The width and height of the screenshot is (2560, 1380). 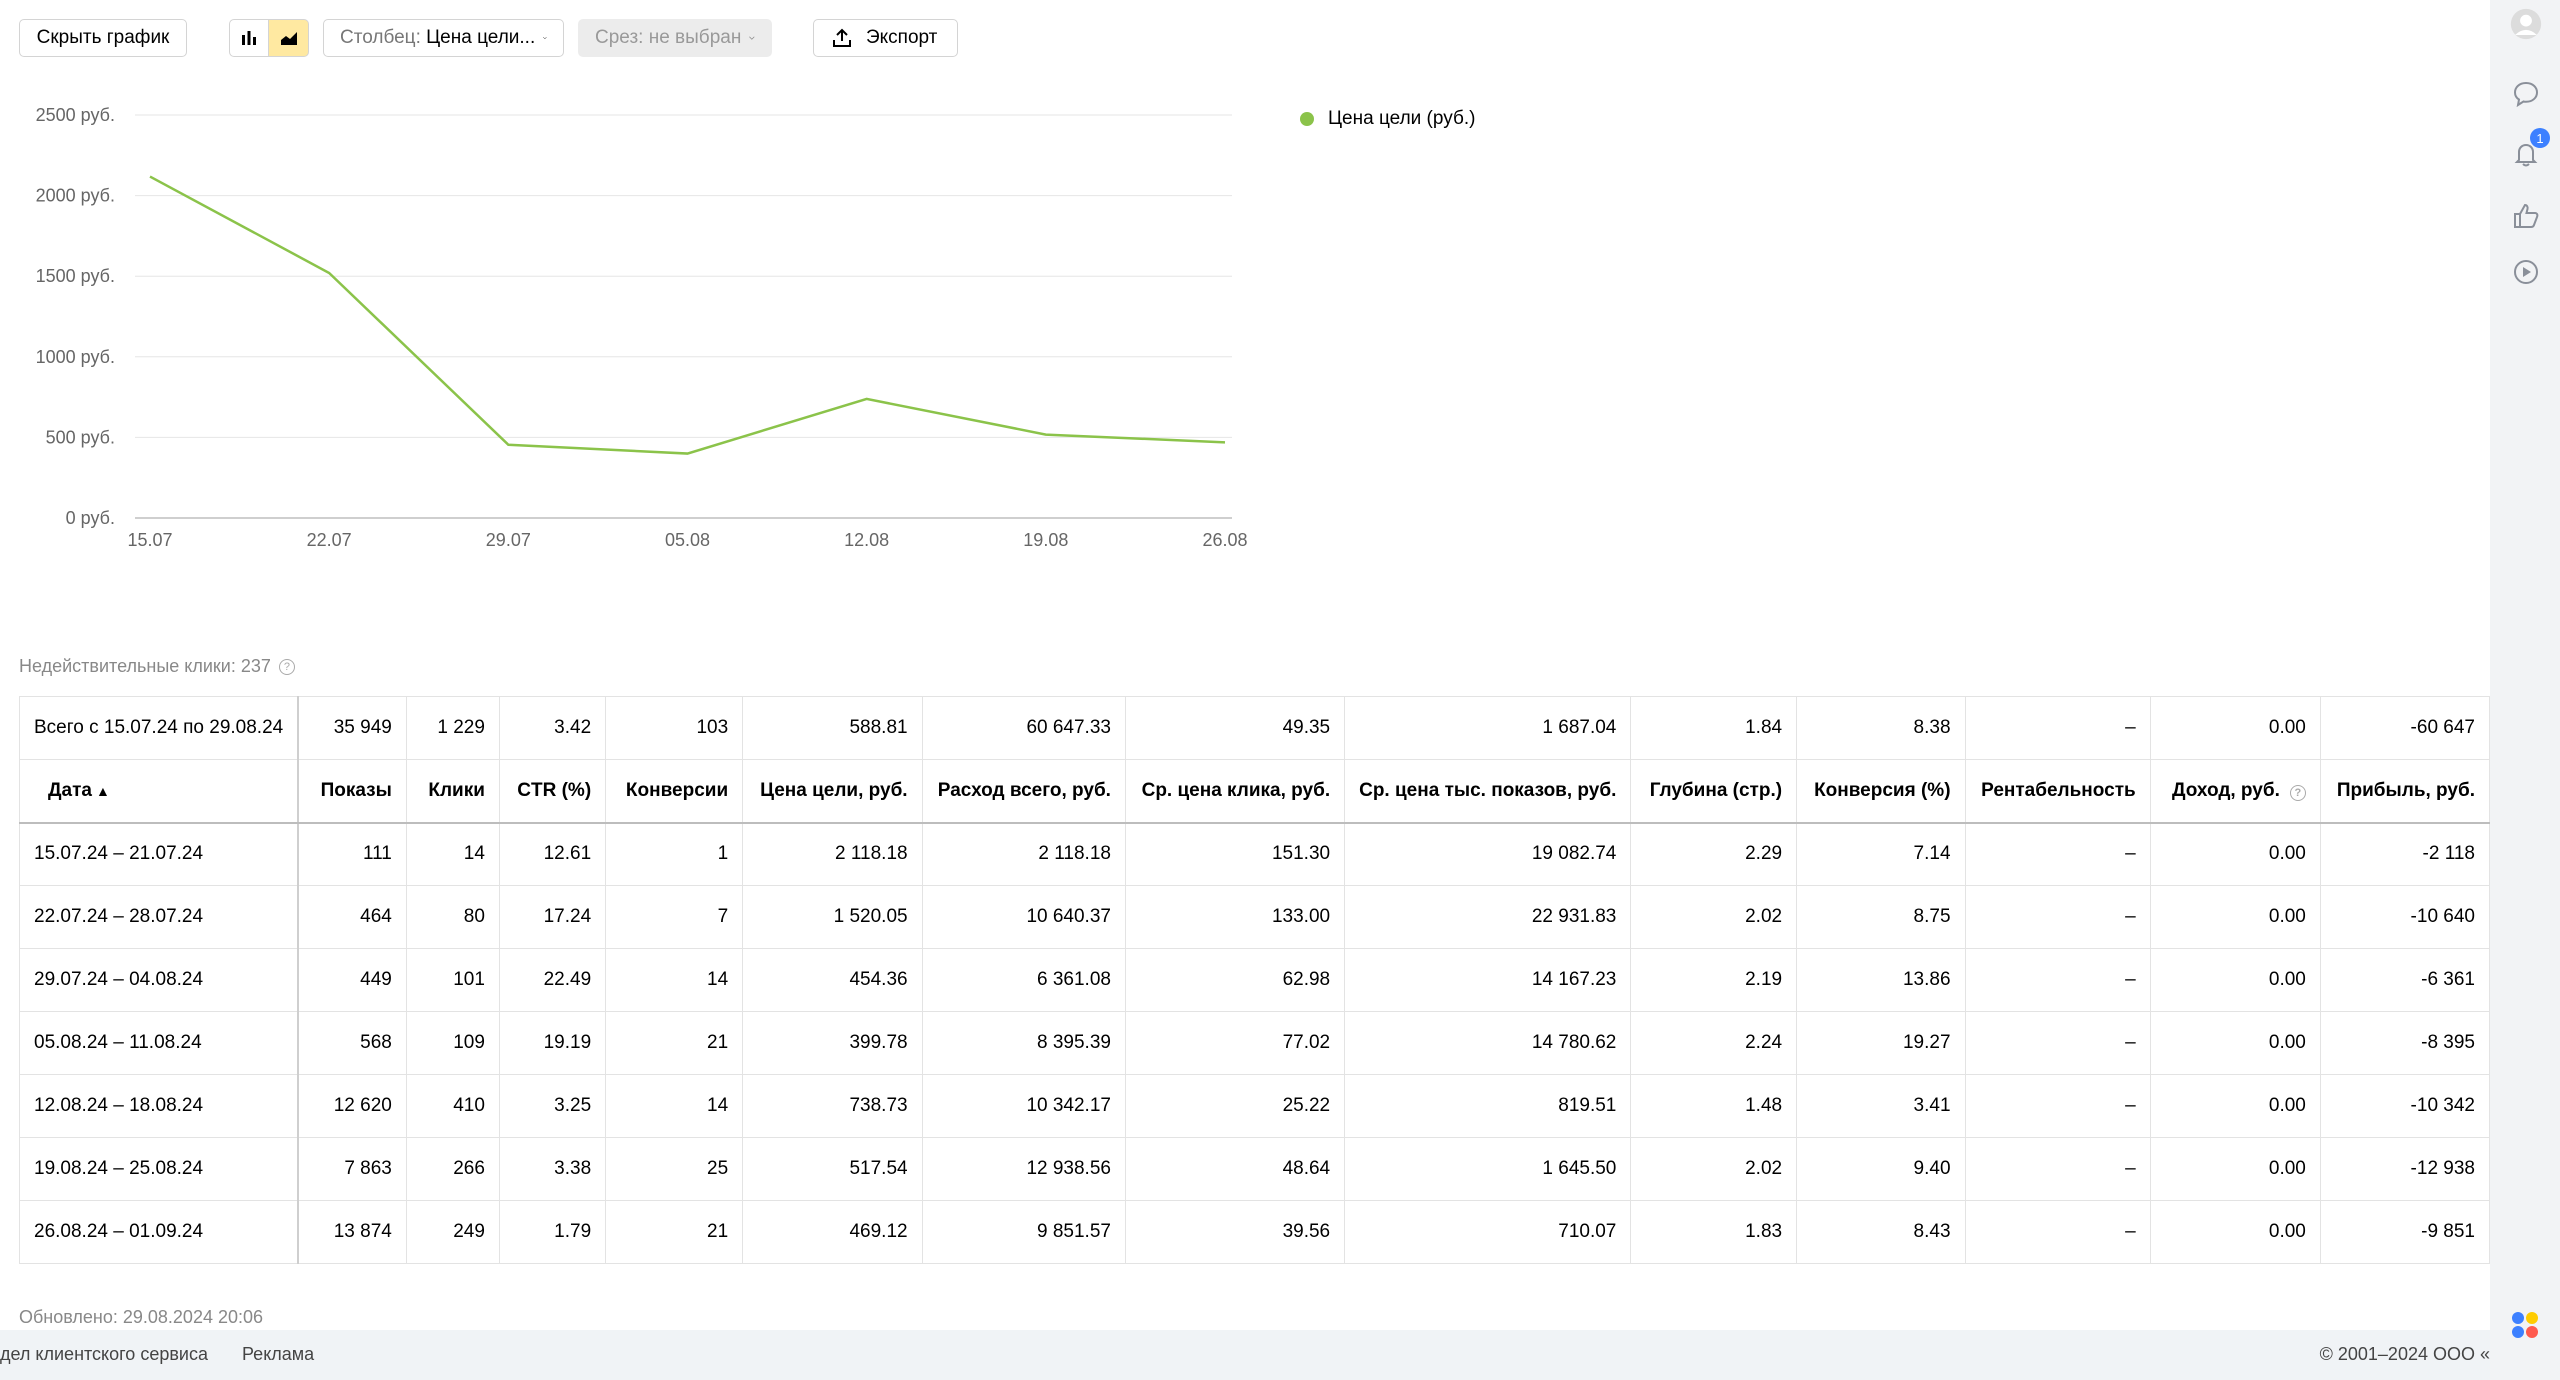 What do you see at coordinates (1714, 980) in the screenshot?
I see `table-cell: 2.19` at bounding box center [1714, 980].